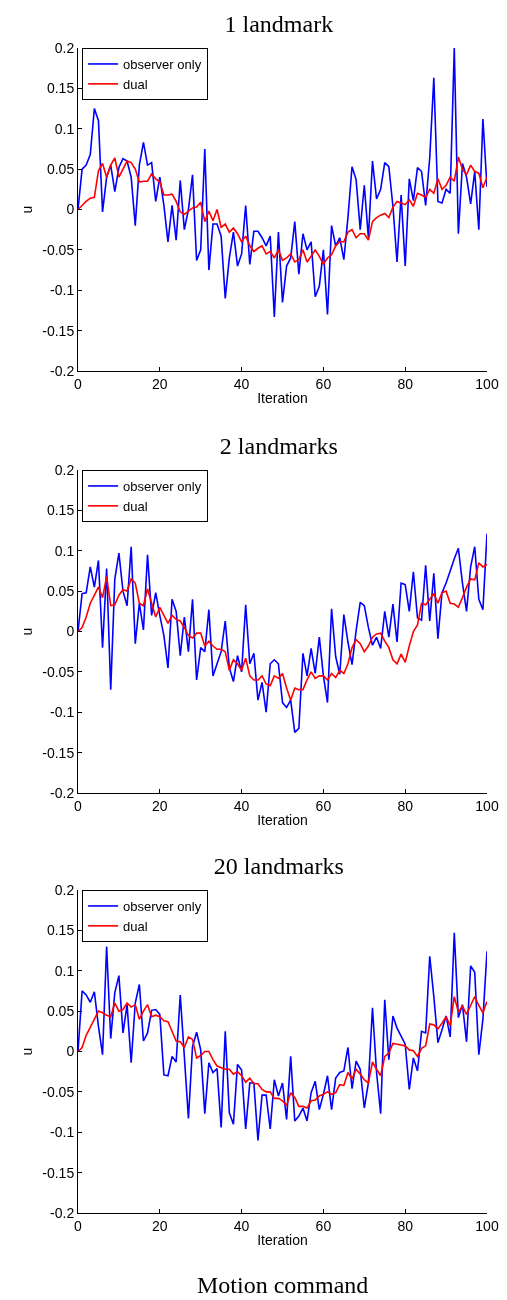 This screenshot has height=1300, width=507. Describe the element at coordinates (278, 446) in the screenshot. I see `chart-title: 2 landmarks` at that location.